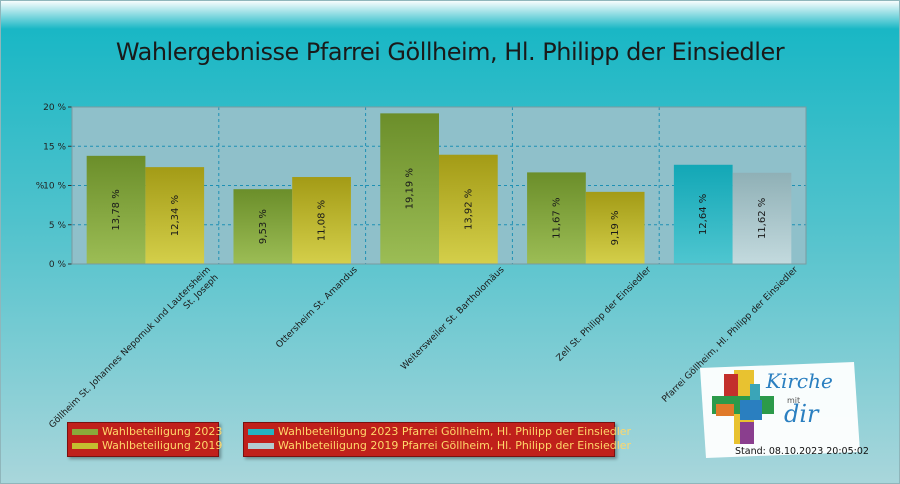 The width and height of the screenshot is (900, 484). Describe the element at coordinates (802, 451) in the screenshot. I see `timestamp: Stand: 08.10.2023 20:05:02` at that location.